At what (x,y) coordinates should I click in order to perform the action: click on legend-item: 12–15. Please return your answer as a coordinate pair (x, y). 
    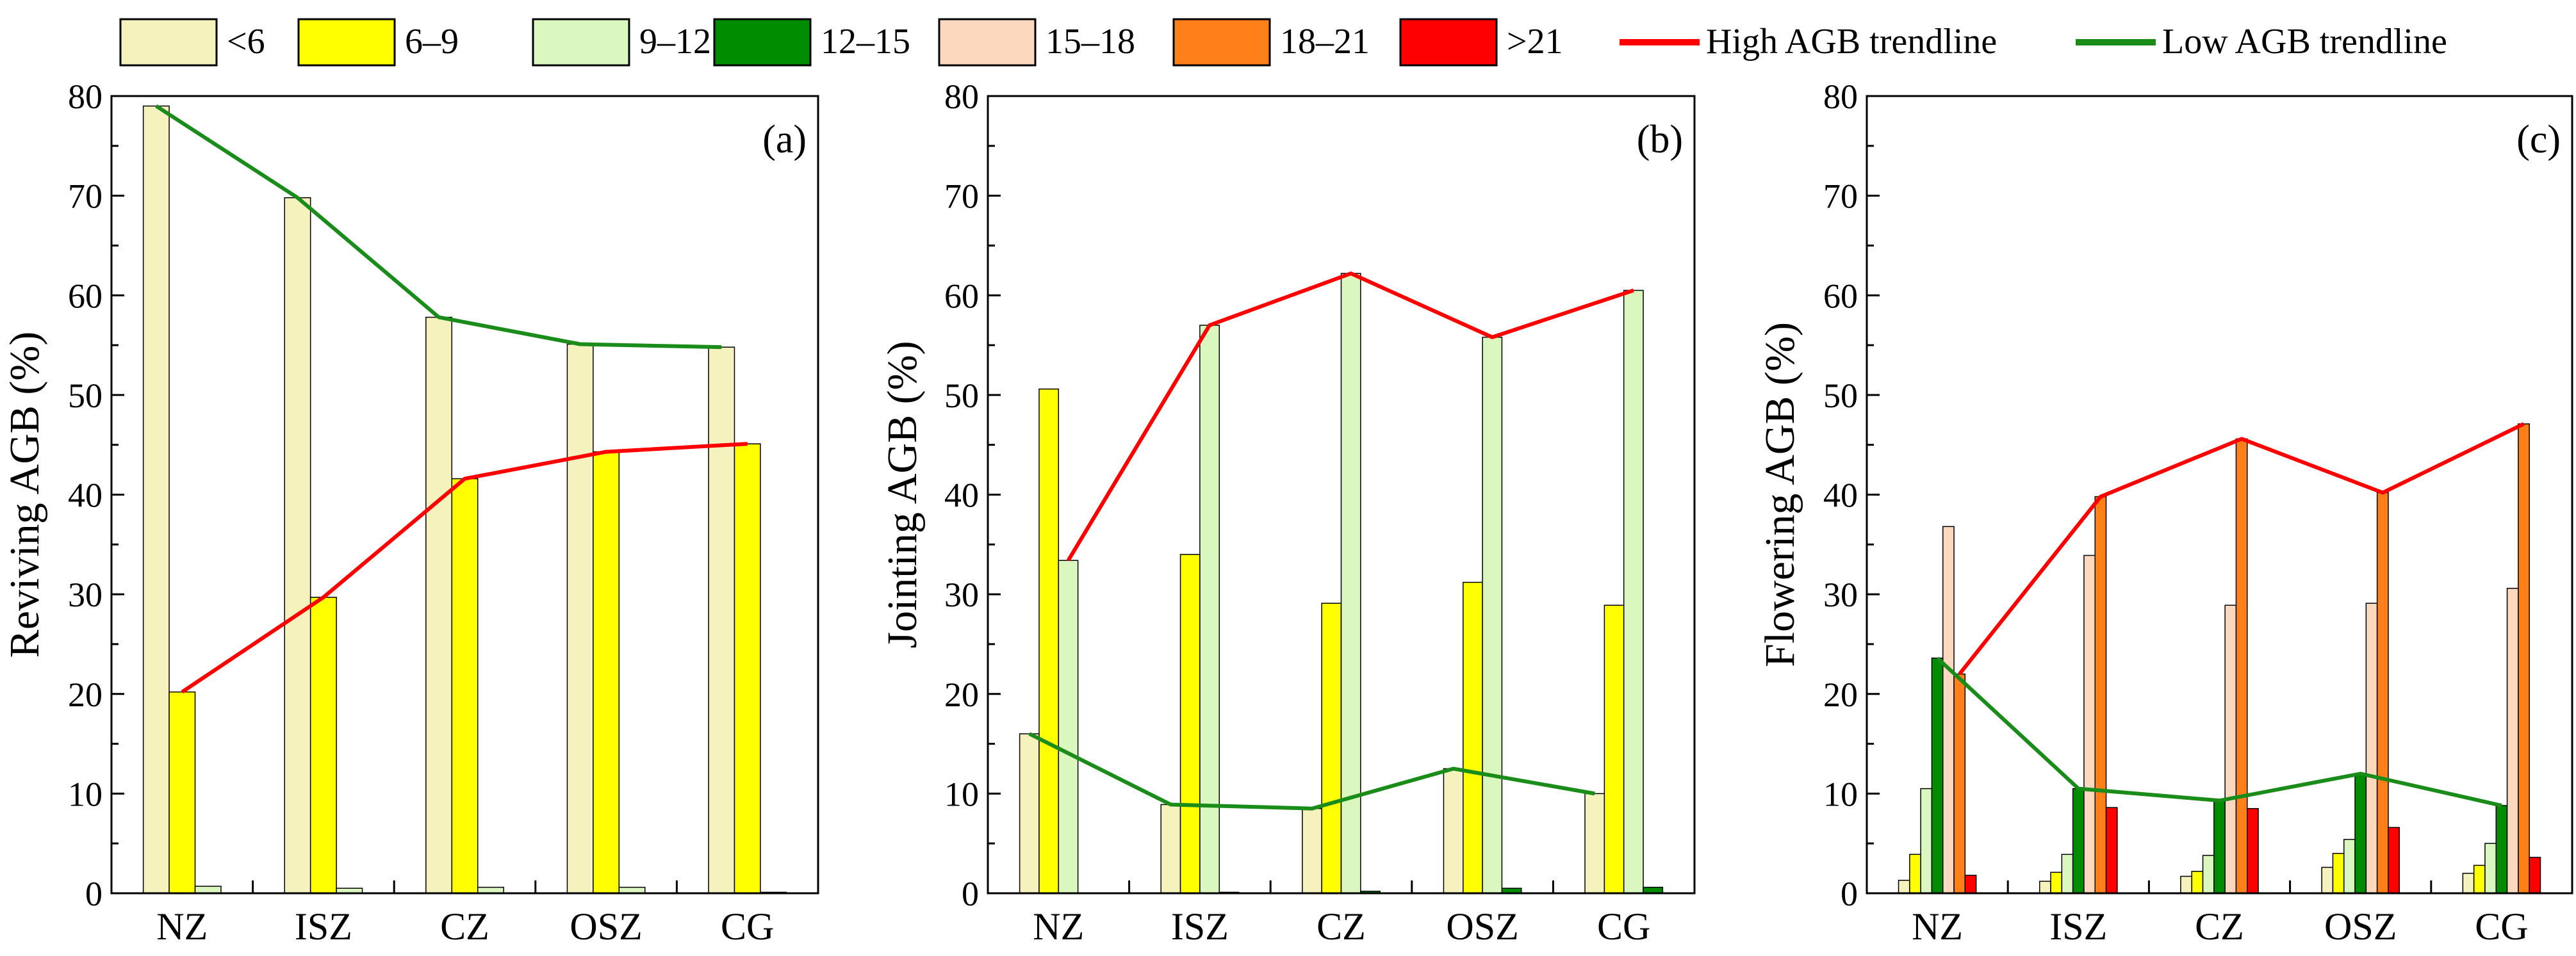
    Looking at the image, I should click on (812, 43).